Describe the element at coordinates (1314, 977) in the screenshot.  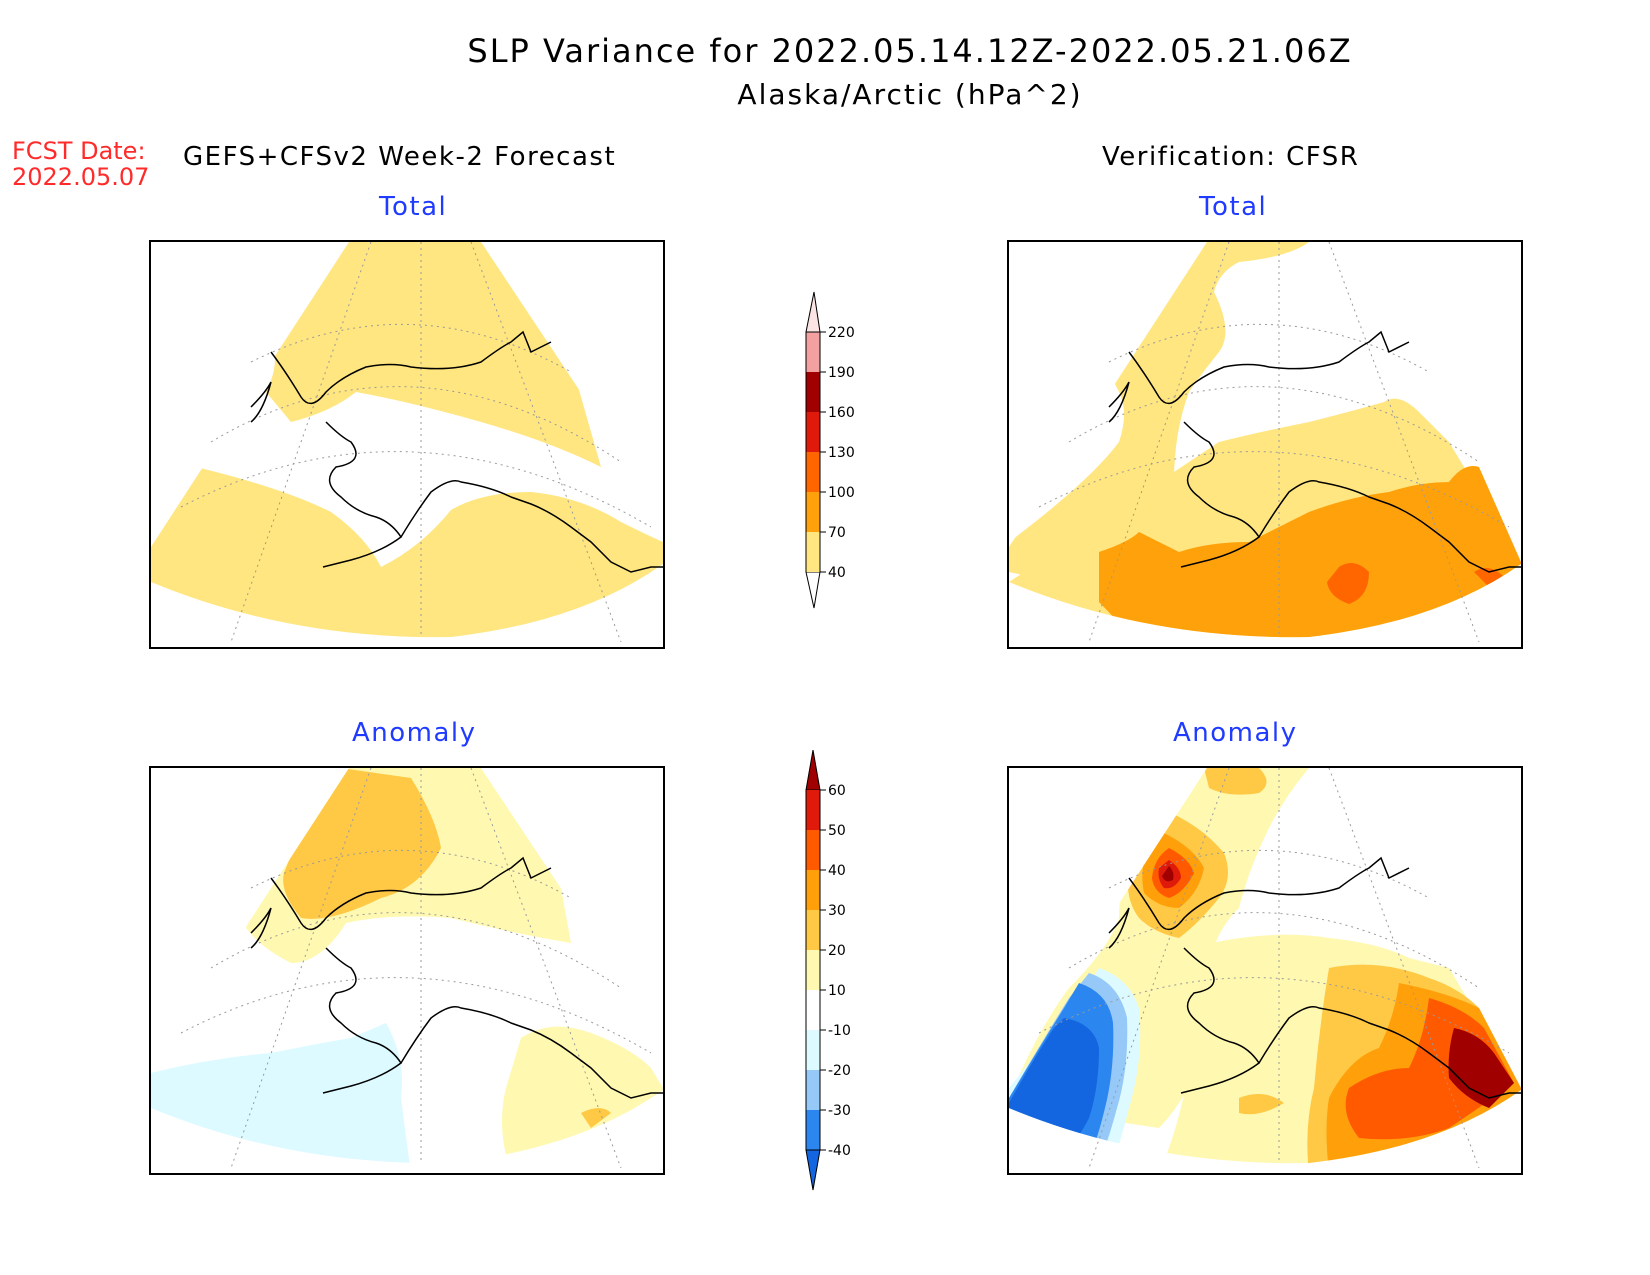
I see `coastline-verification-anomaly` at that location.